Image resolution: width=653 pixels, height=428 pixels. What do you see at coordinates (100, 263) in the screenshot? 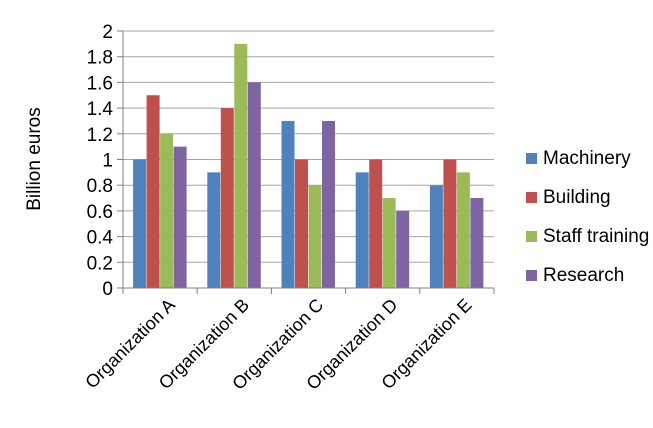
I see `y-tick-label: 0.2` at bounding box center [100, 263].